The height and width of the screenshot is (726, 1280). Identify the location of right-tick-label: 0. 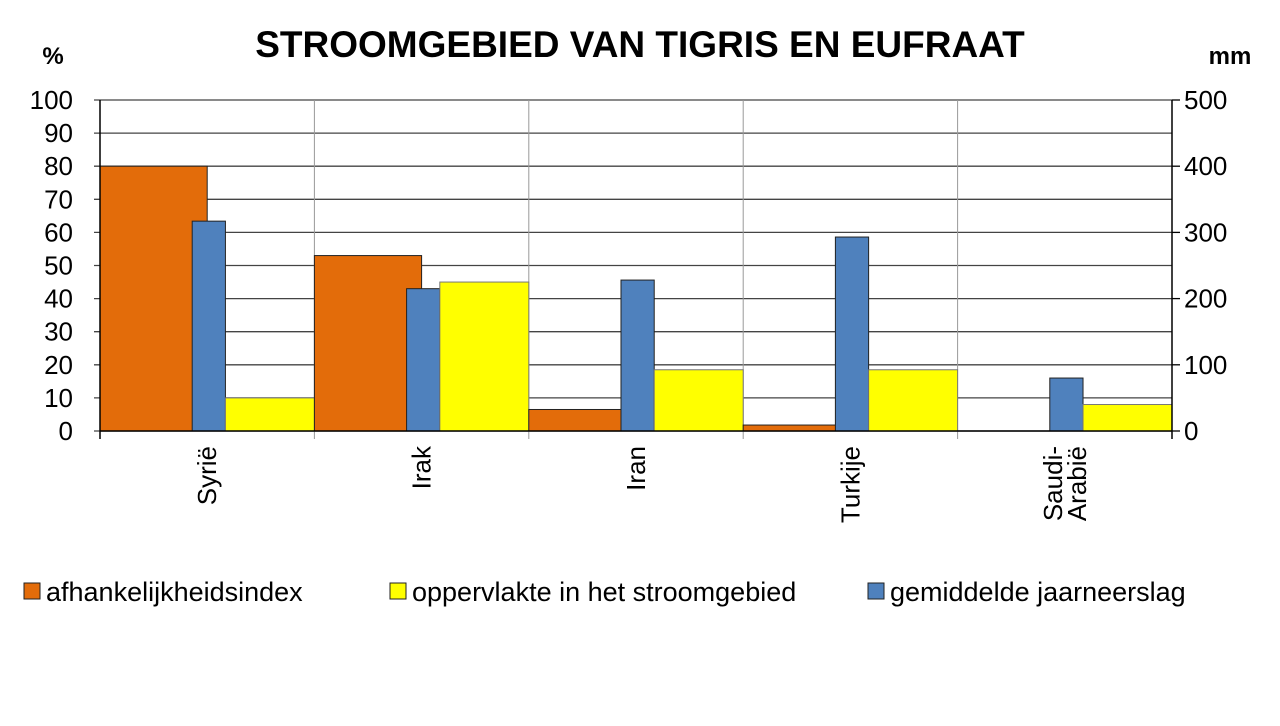
(1191, 431).